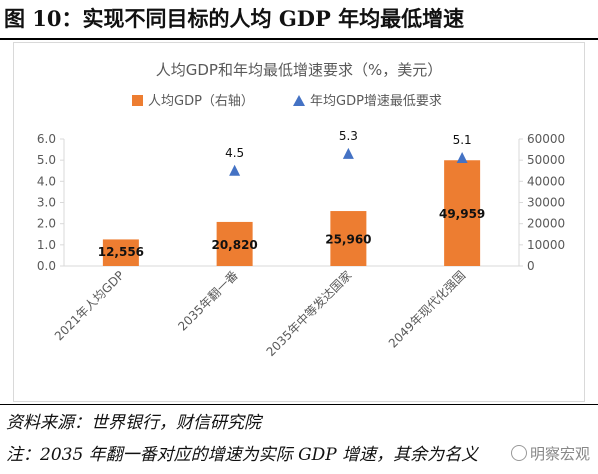 This screenshot has width=598, height=474. What do you see at coordinates (546, 245) in the screenshot?
I see `right-tick-label: 10000` at bounding box center [546, 245].